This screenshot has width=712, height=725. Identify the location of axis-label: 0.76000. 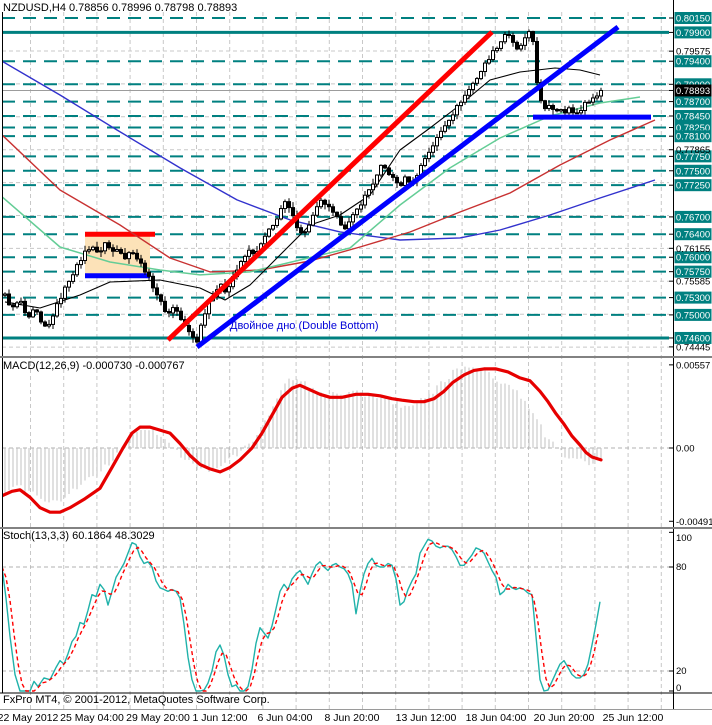
(693, 258).